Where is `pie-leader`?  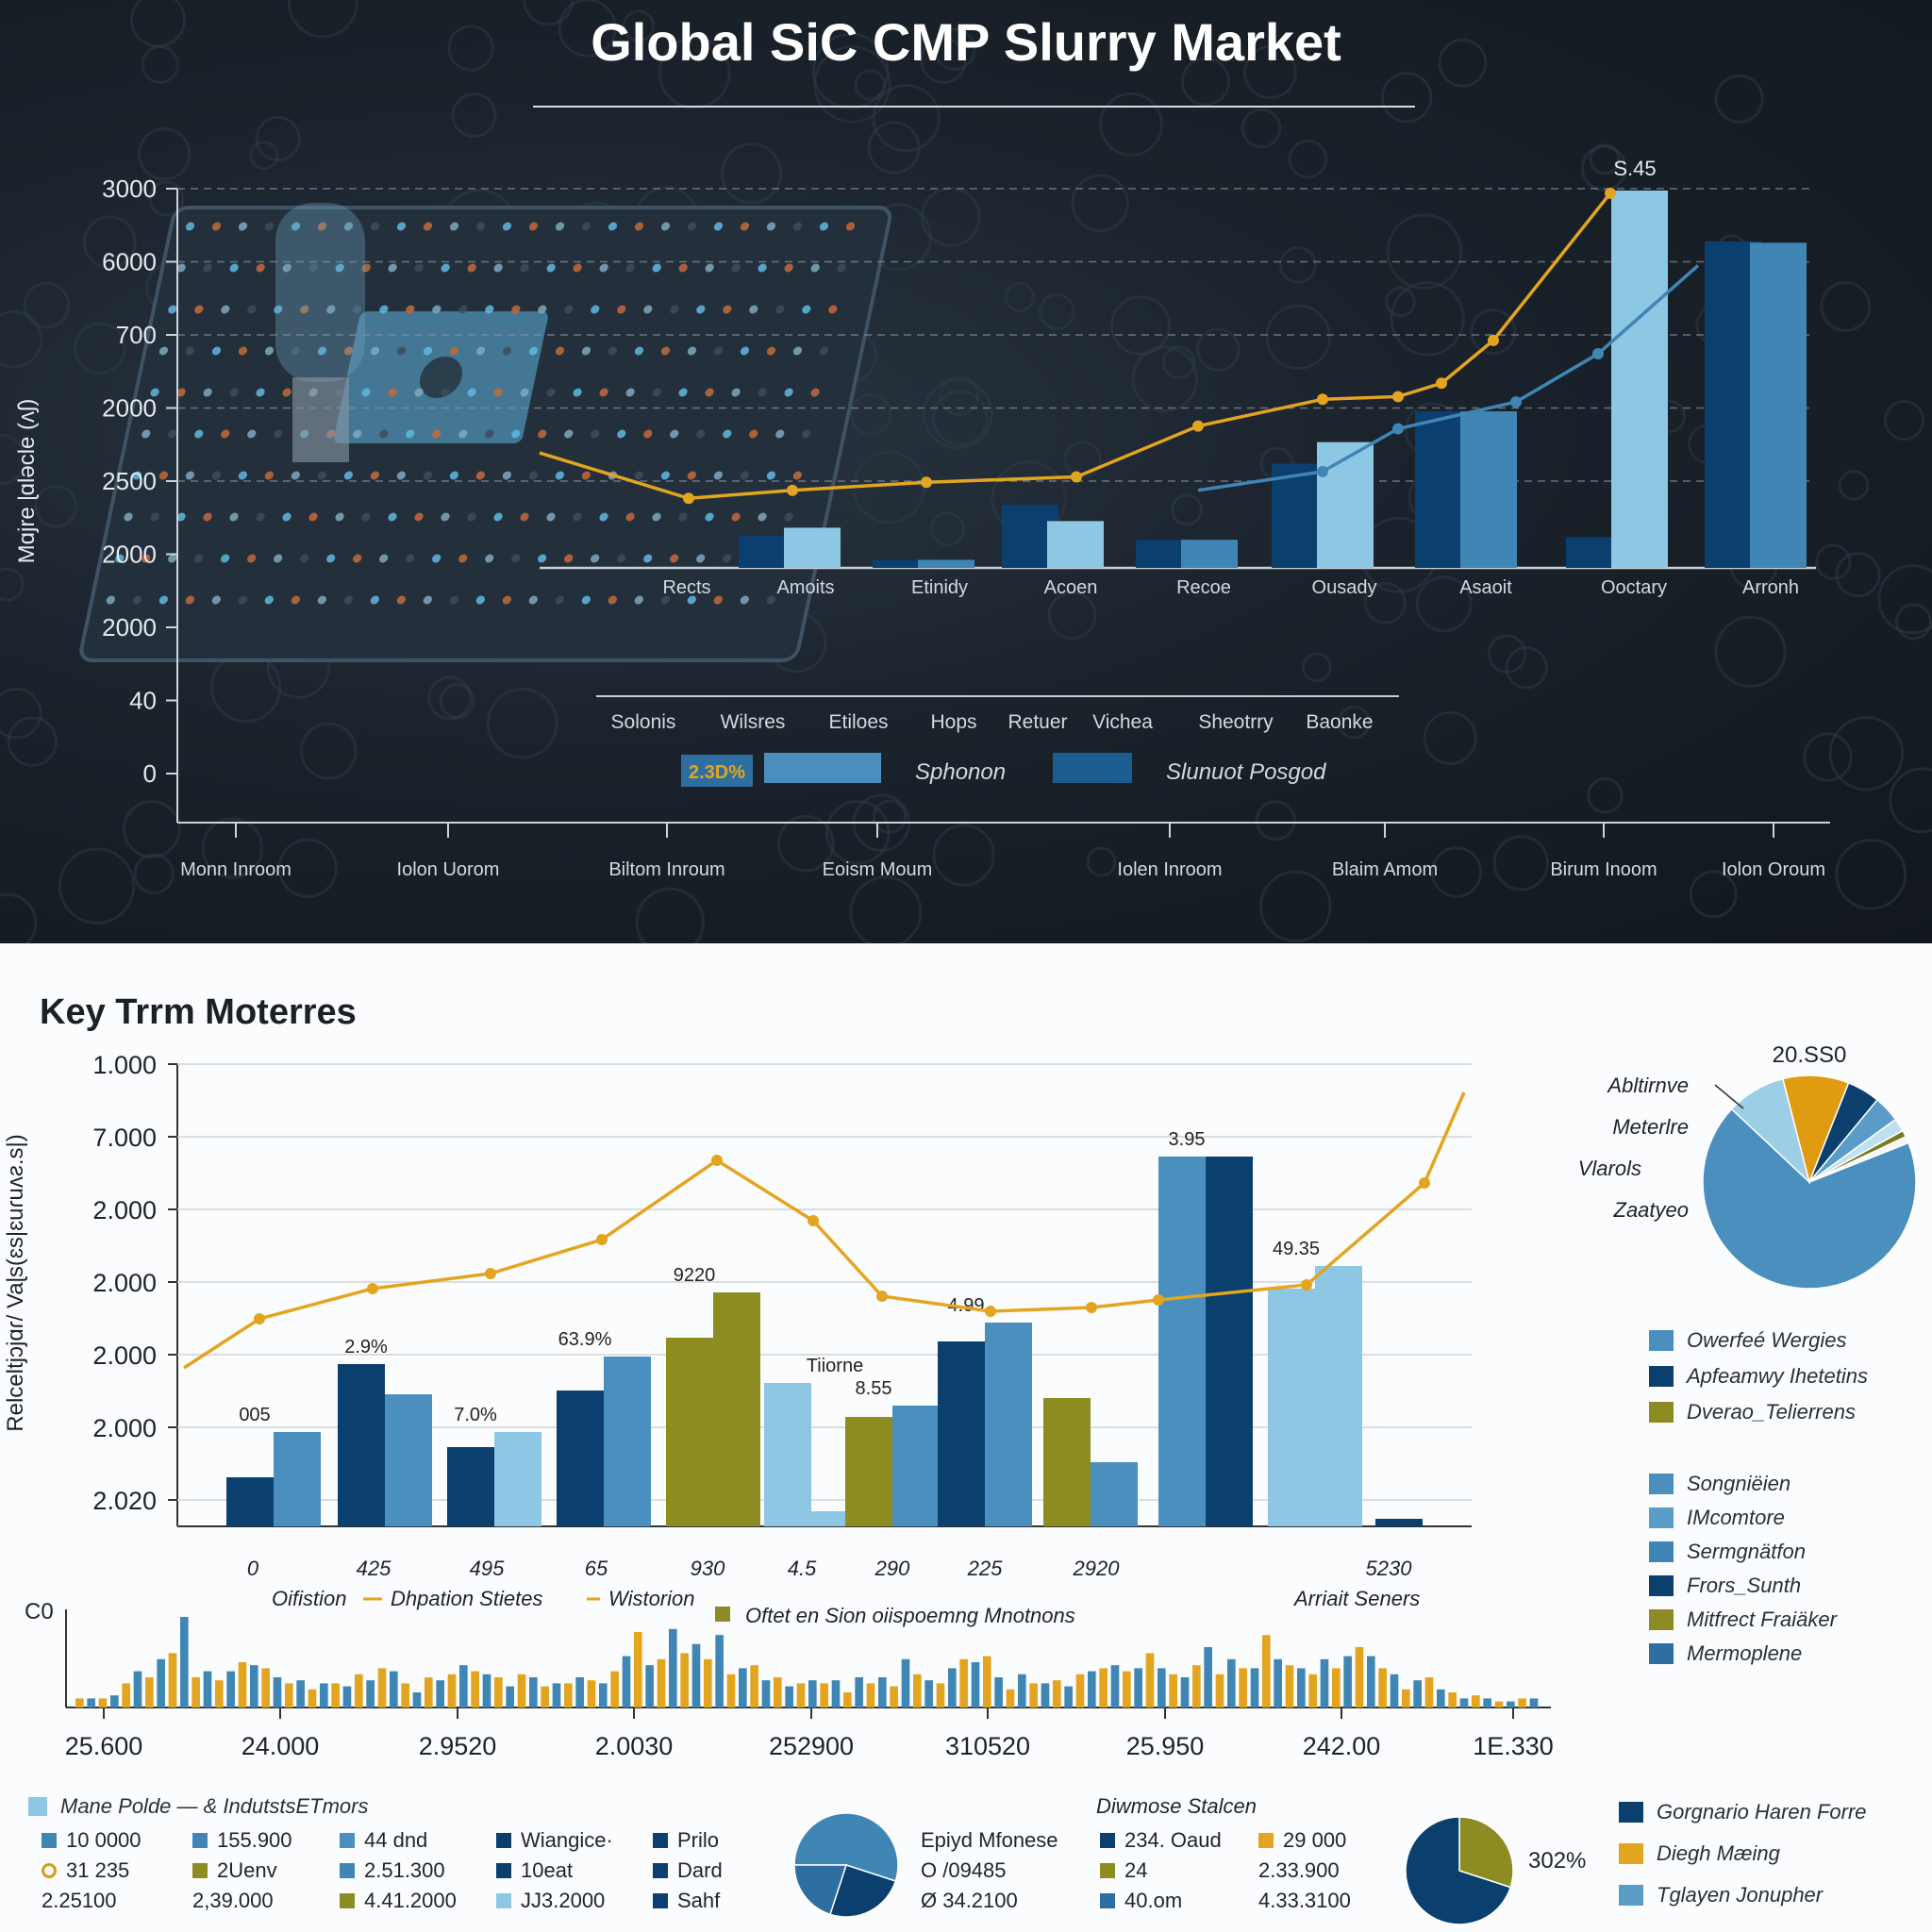 pie-leader is located at coordinates (1729, 1096).